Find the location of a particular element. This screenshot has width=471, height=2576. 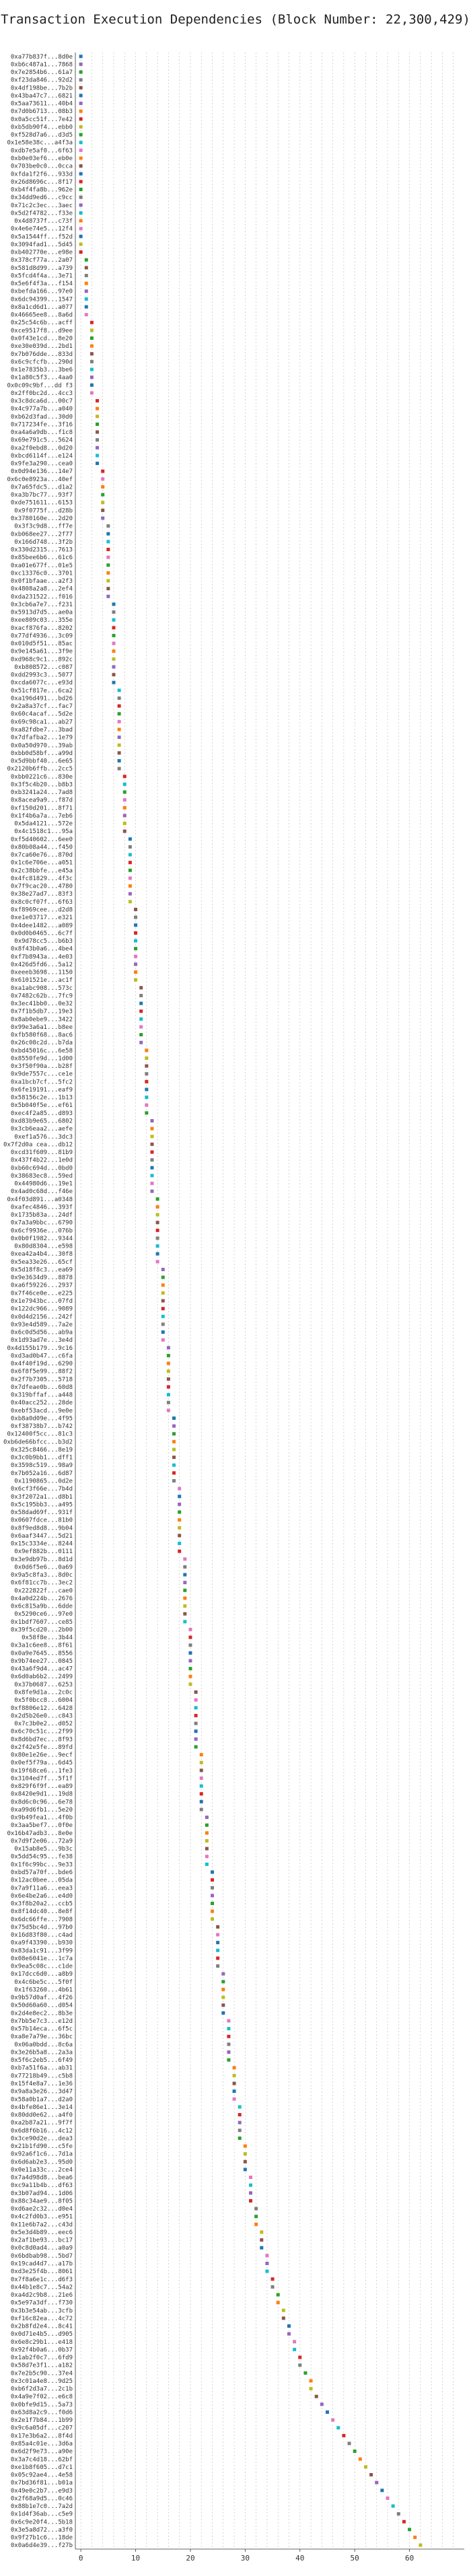

y-tick-label: 0x2f7b7305...5718 is located at coordinates (42, 1379).